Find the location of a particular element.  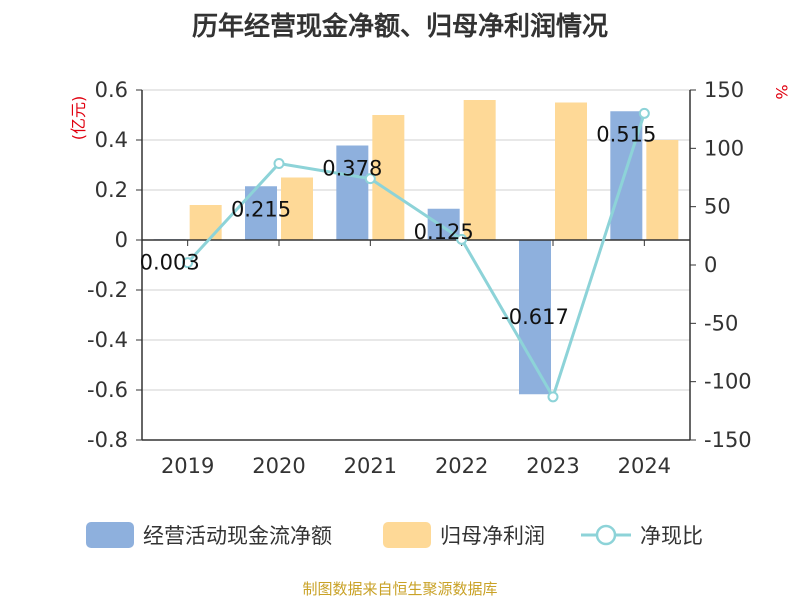

left-tick-label: -0.4 is located at coordinates (107, 340).